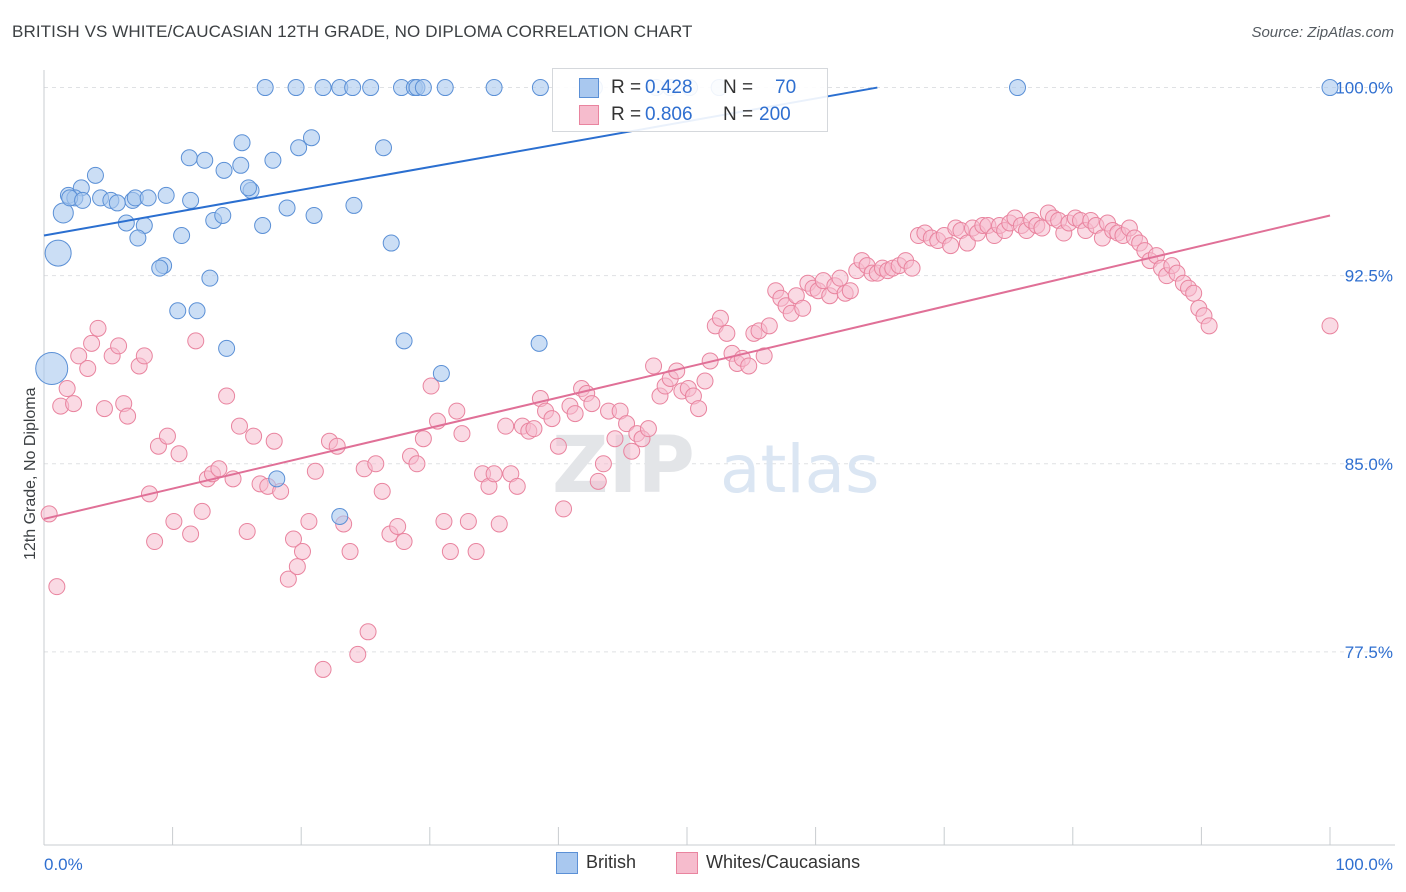 The image size is (1406, 892). I want to click on stats-legend: R = 0.428 N = 70 R = 0.806 N = 200, so click(690, 100).